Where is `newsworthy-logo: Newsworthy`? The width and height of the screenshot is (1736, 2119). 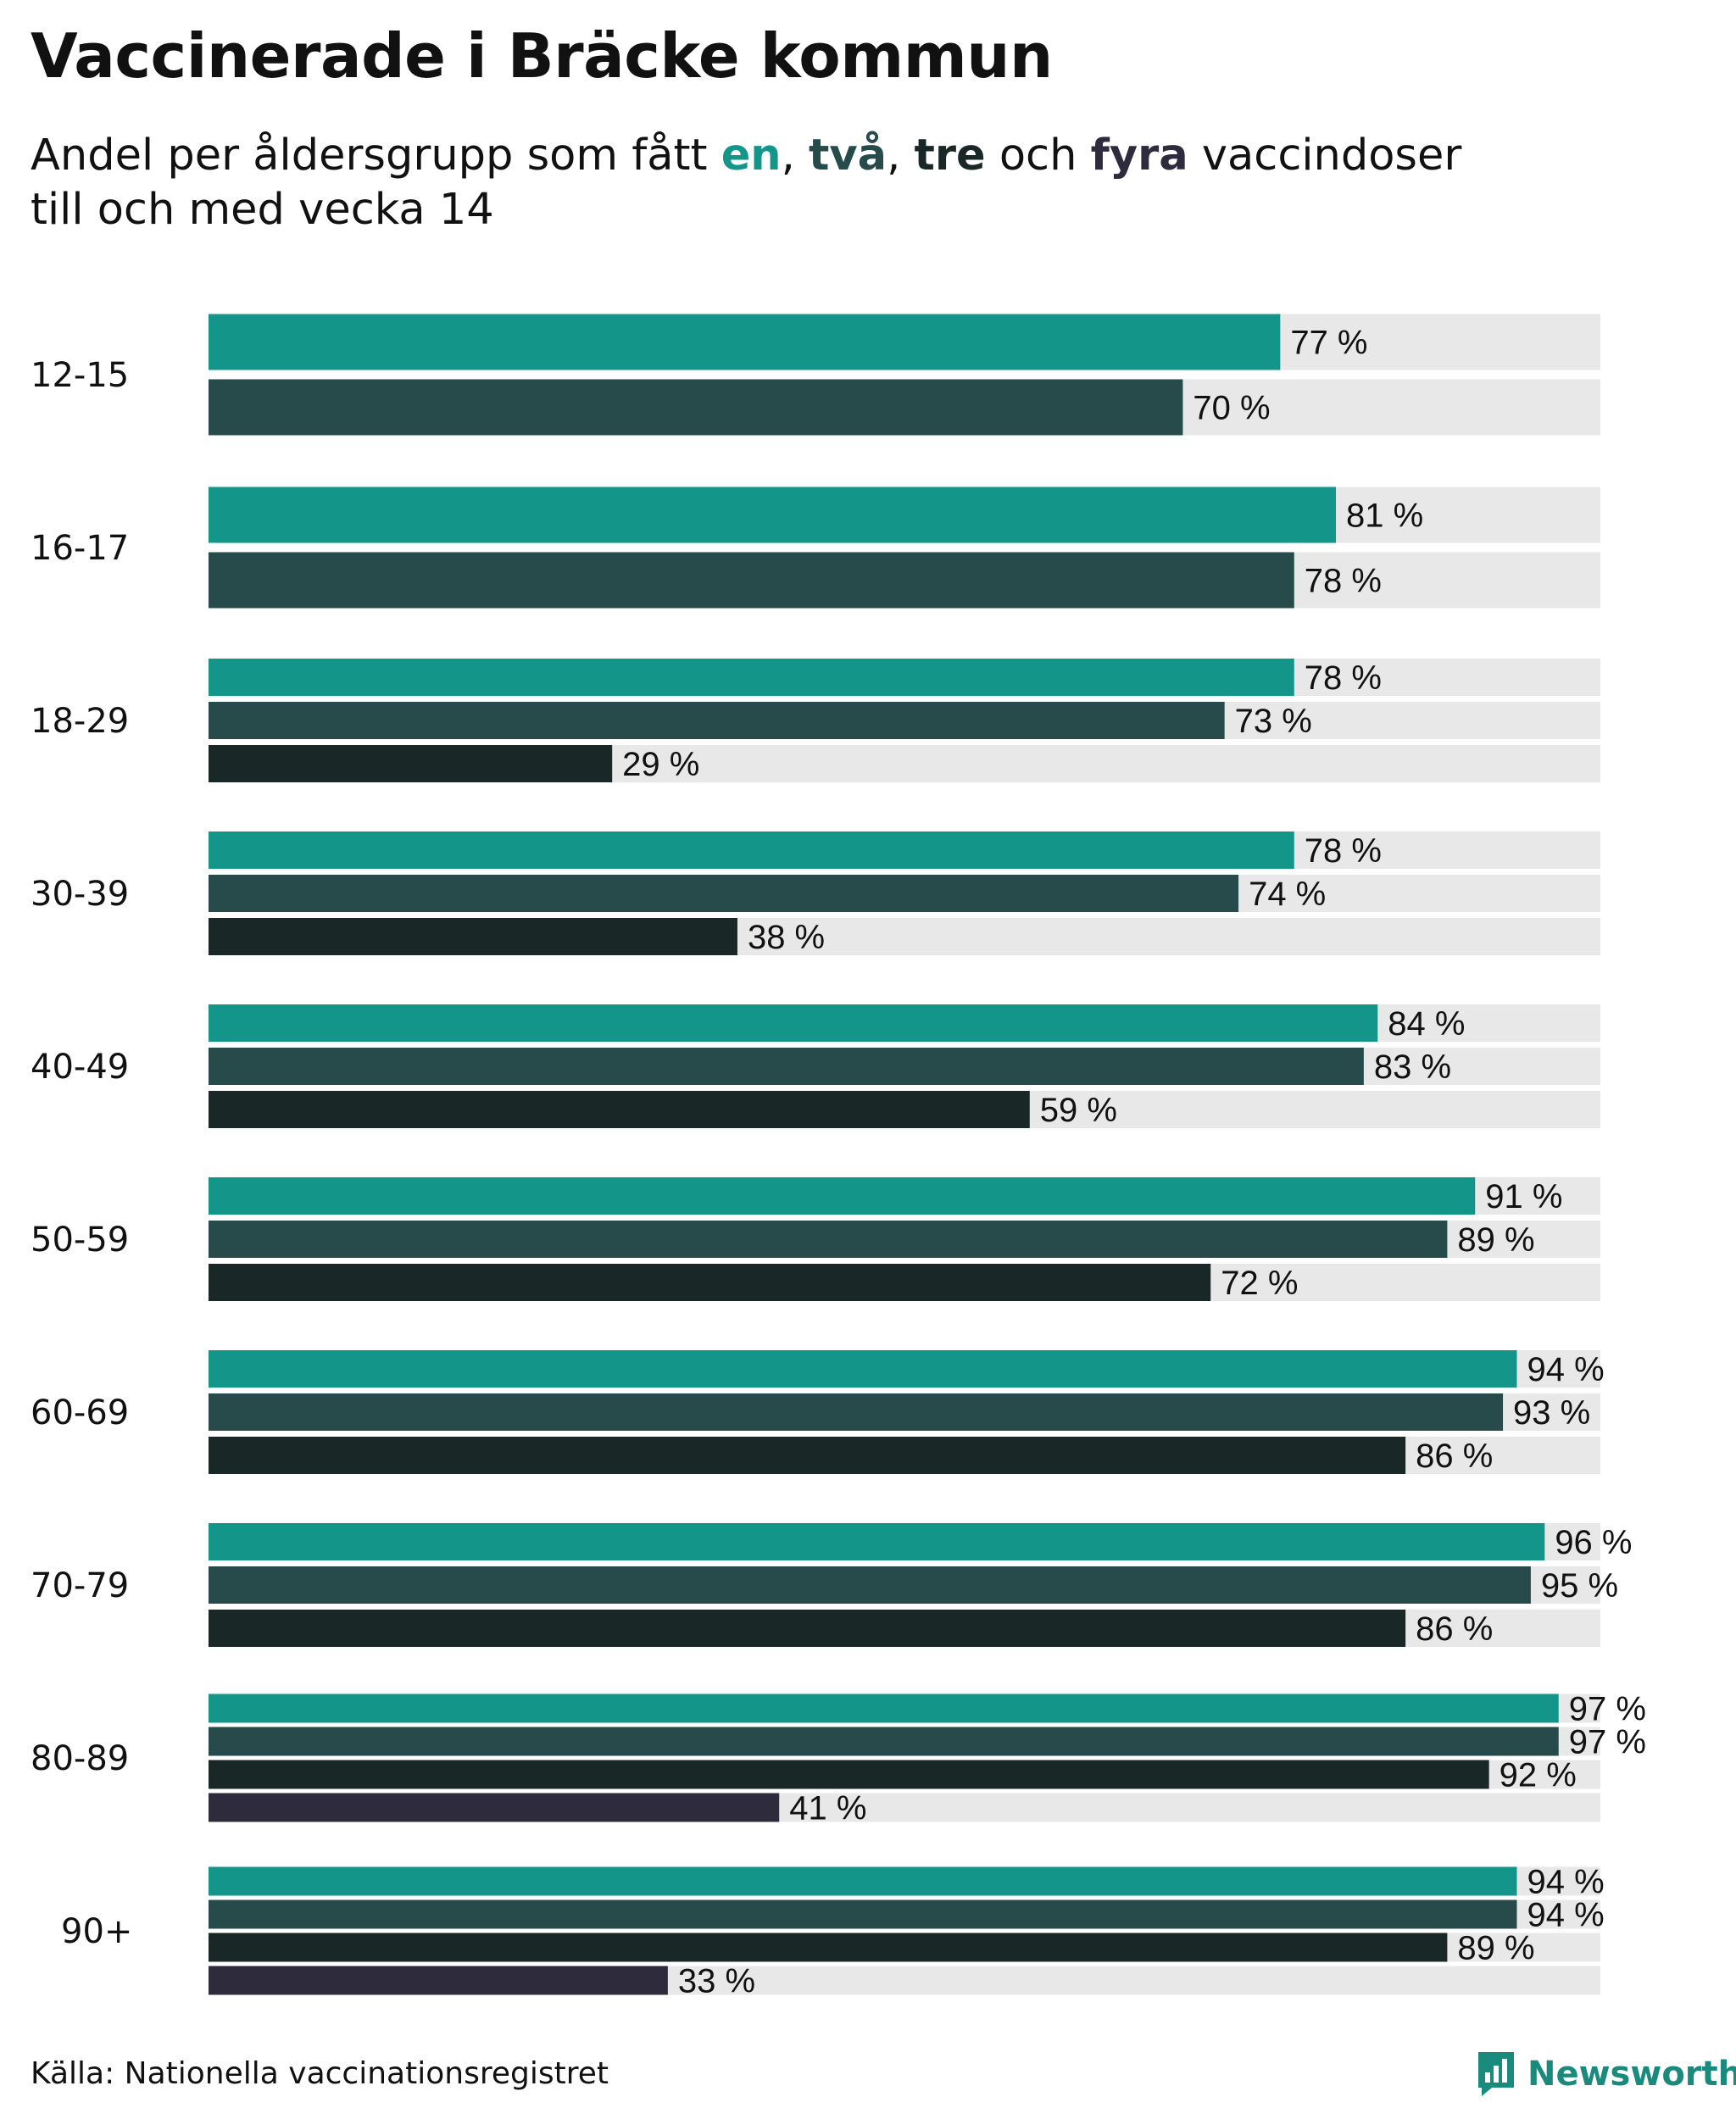 newsworthy-logo: Newsworthy is located at coordinates (1605, 2074).